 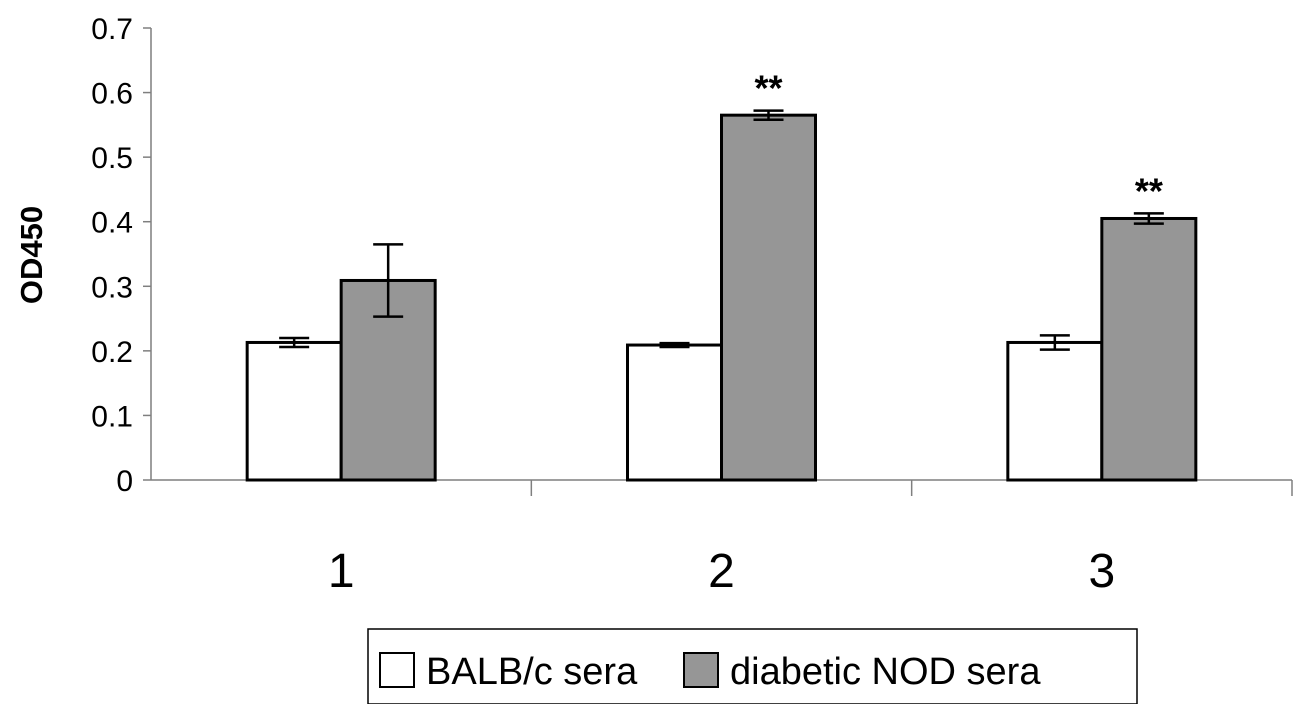 I want to click on y-tick-label: 0, so click(x=124, y=481).